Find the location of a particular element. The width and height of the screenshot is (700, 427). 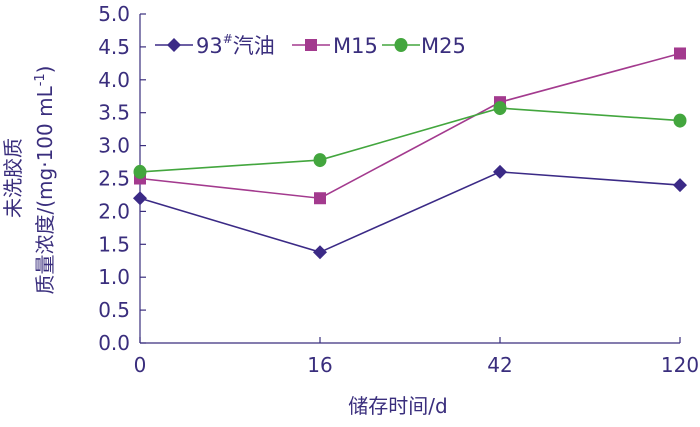

x-tick-label: 42 is located at coordinates (499, 365).